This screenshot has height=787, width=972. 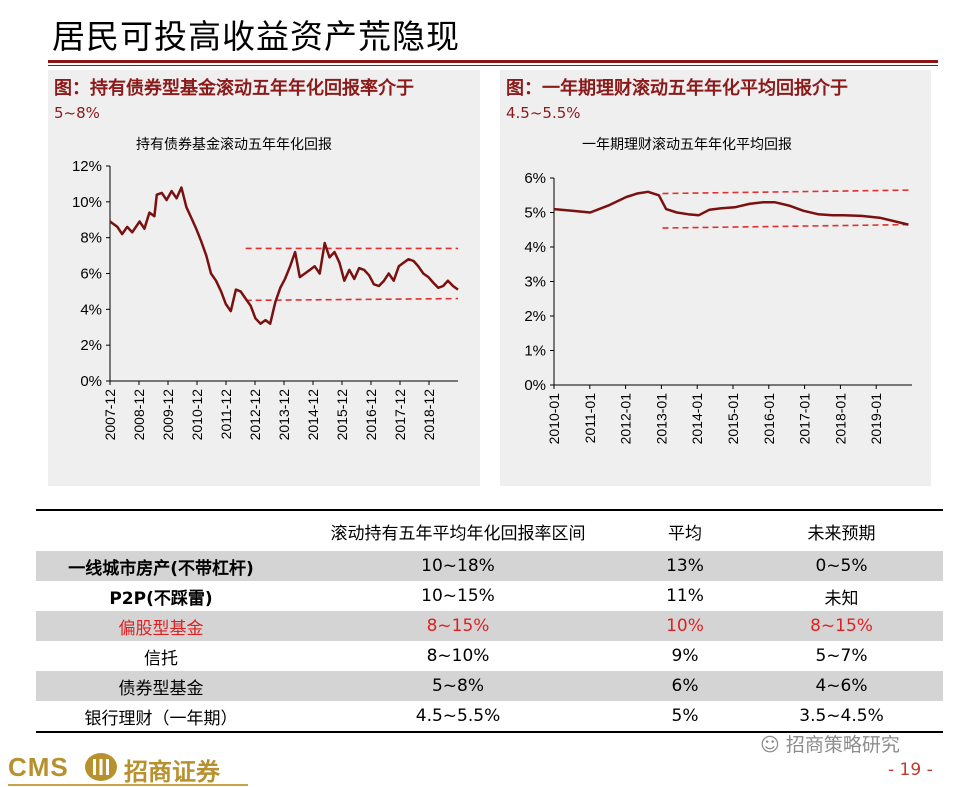 I want to click on x-tick-label: 2014-12, so click(x=313, y=415).